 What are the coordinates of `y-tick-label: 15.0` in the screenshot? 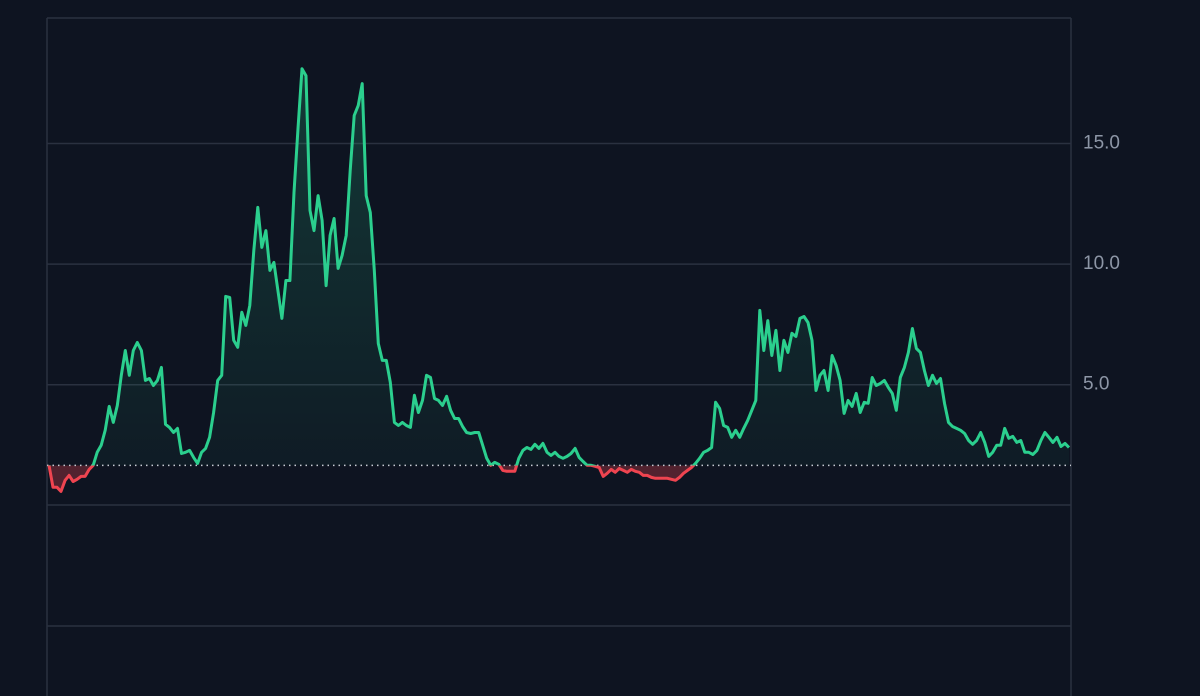 It's located at (1101, 142).